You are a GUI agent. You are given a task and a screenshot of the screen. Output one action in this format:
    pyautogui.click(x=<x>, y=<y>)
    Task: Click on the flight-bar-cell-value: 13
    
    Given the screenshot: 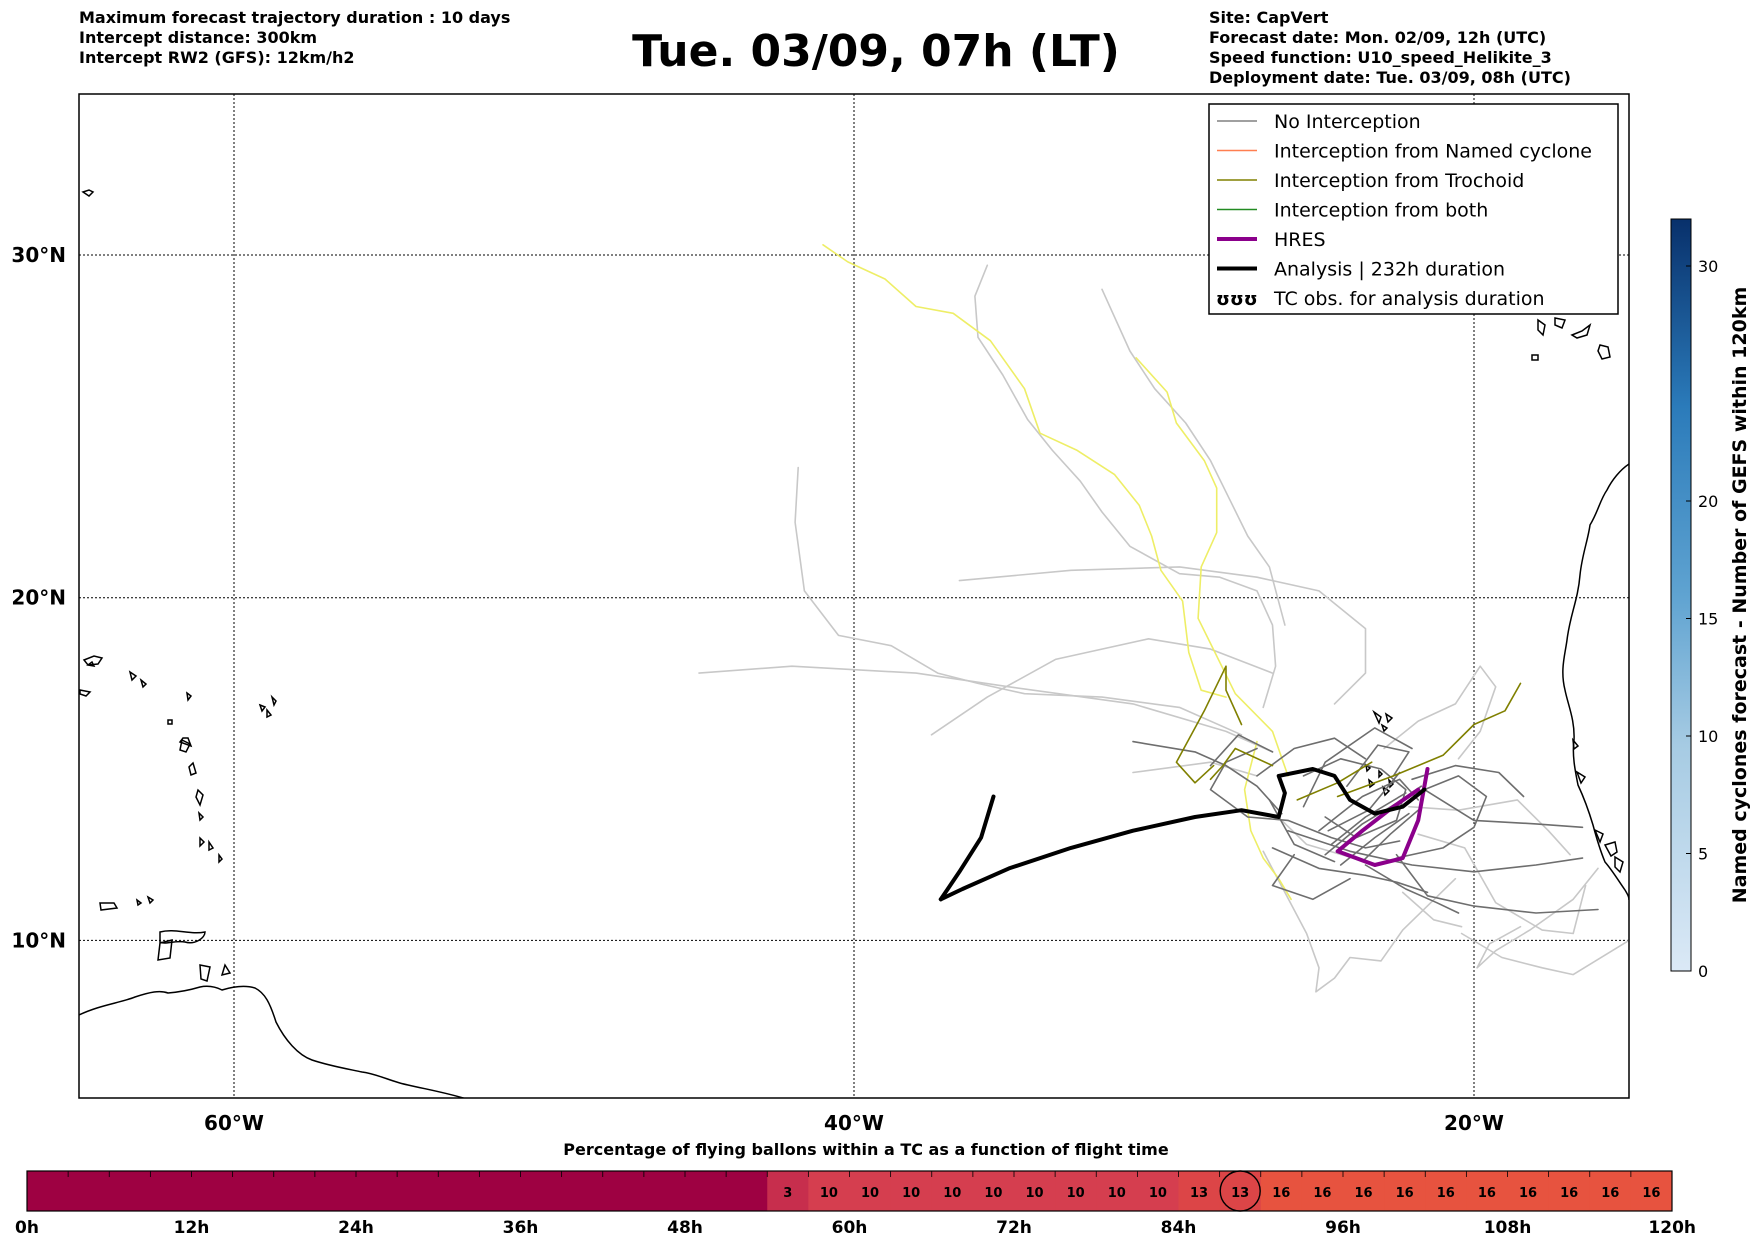 What is the action you would take?
    pyautogui.click(x=1240, y=1193)
    